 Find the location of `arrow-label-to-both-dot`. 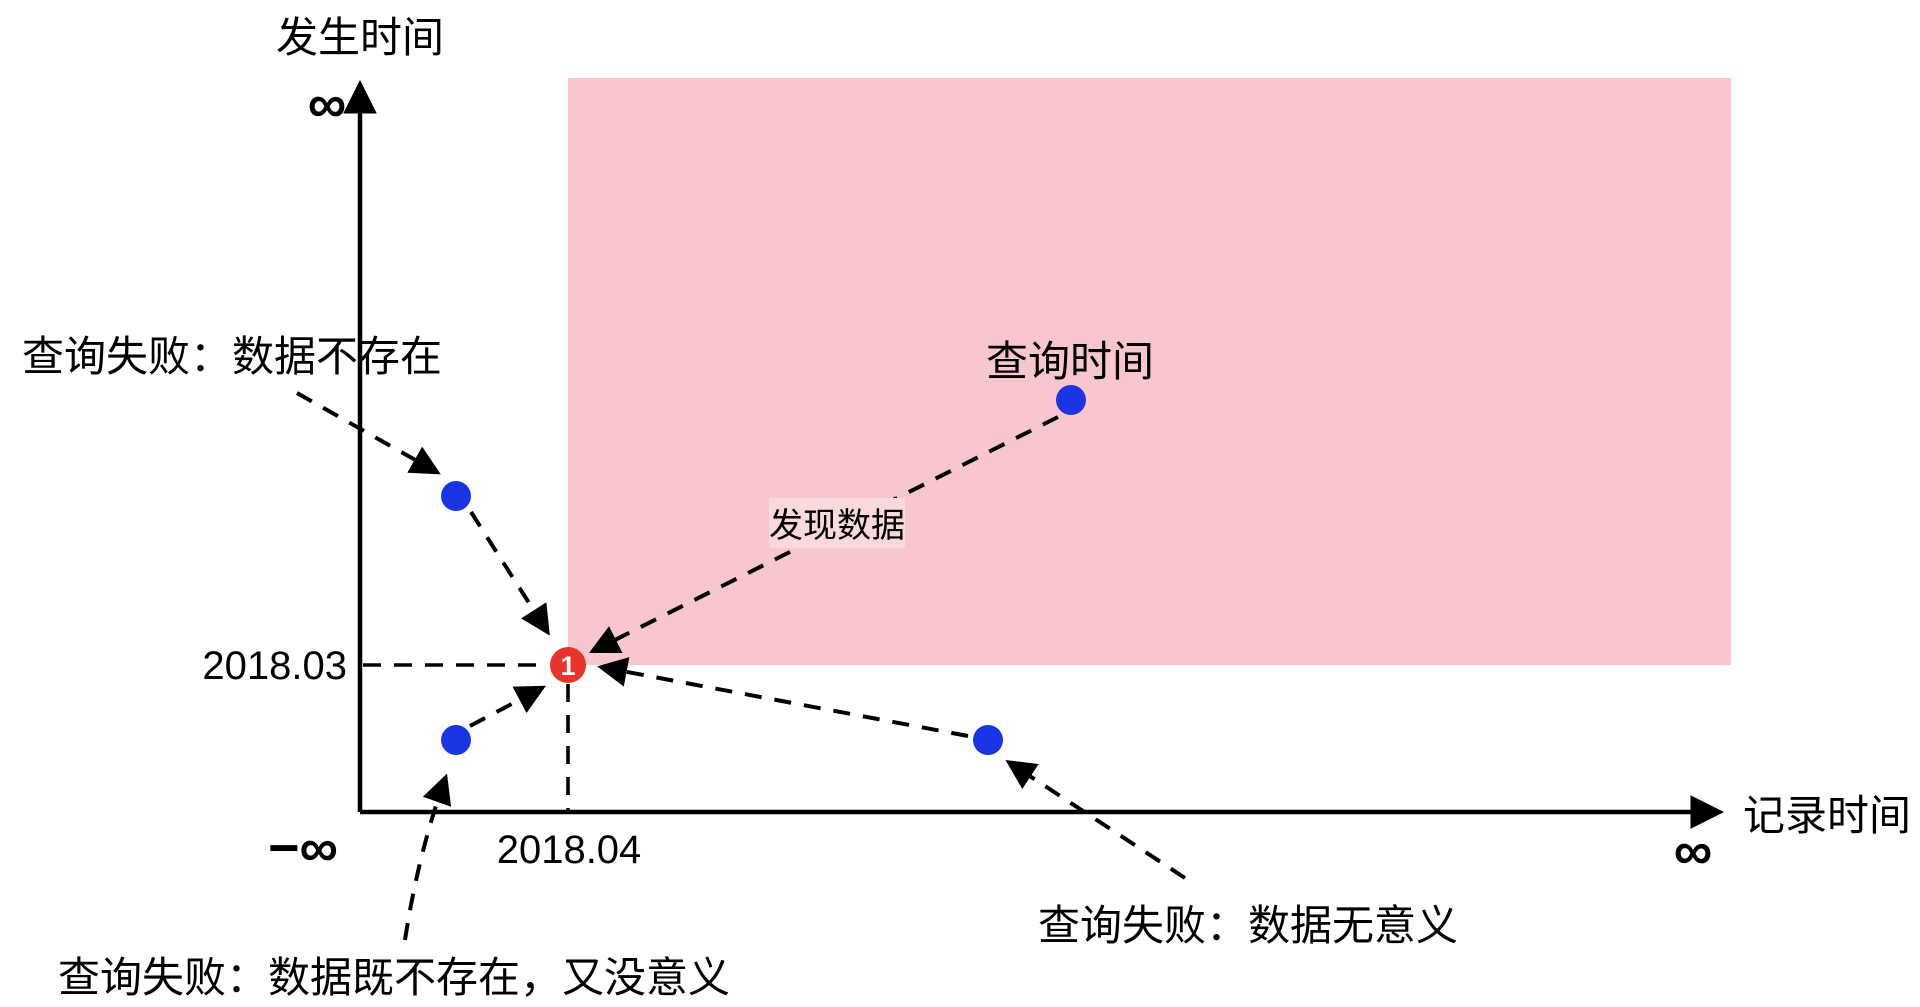

arrow-label-to-both-dot is located at coordinates (427, 857).